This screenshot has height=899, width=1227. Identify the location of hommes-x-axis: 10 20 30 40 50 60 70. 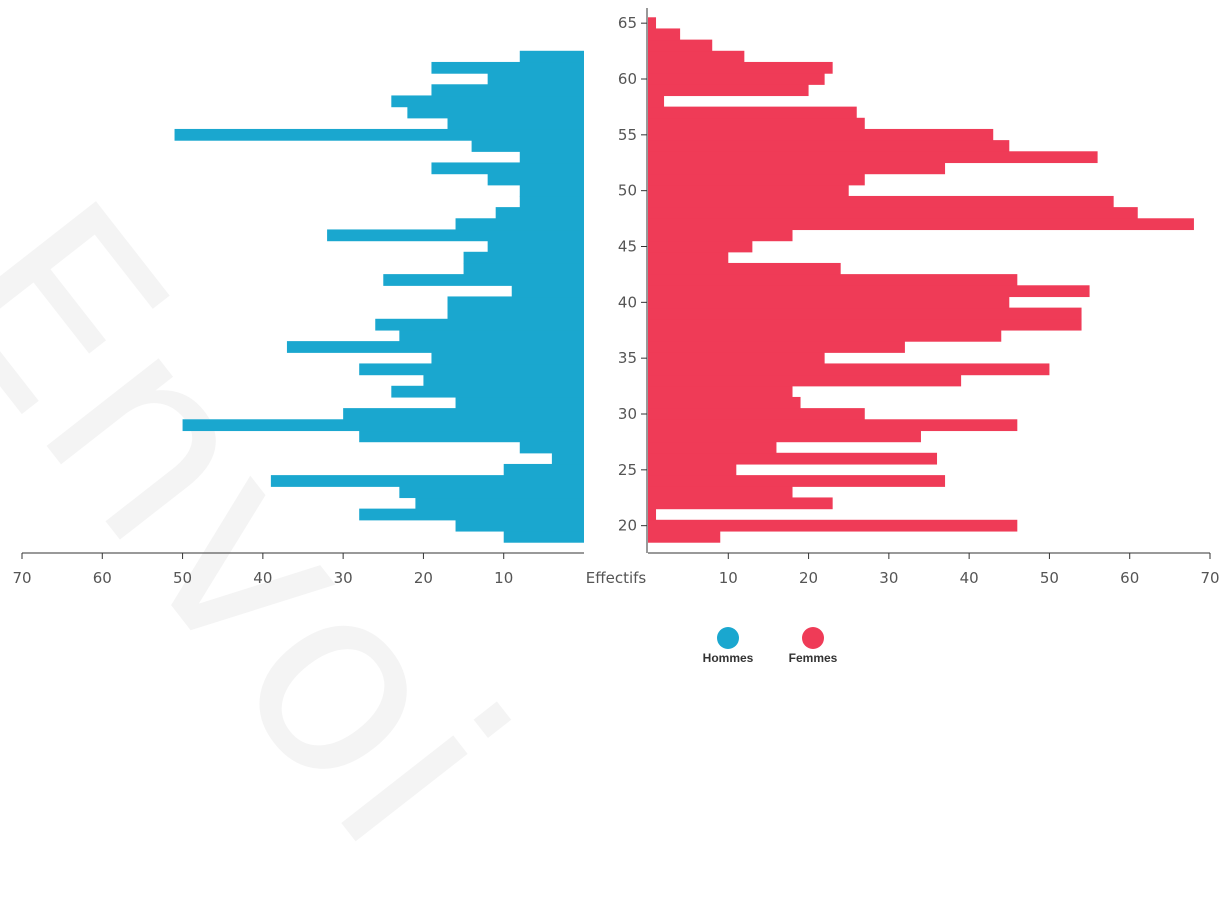
(298, 569).